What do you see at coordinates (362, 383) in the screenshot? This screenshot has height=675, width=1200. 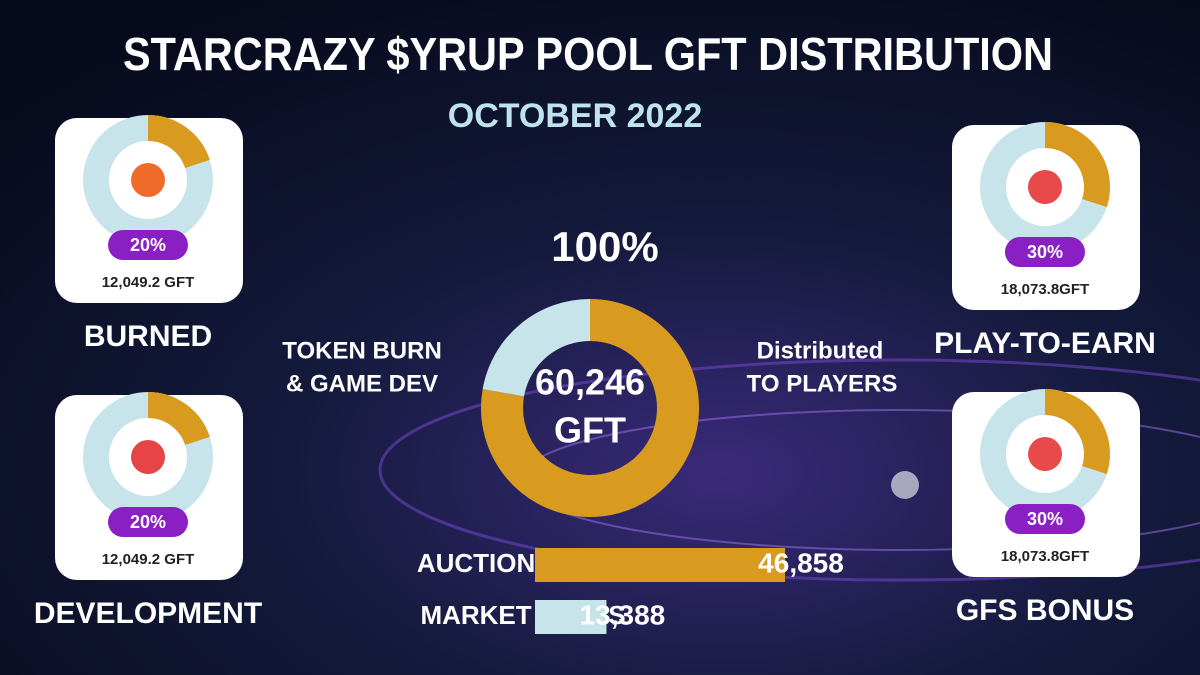 I see `left-label: & GAME DEV` at bounding box center [362, 383].